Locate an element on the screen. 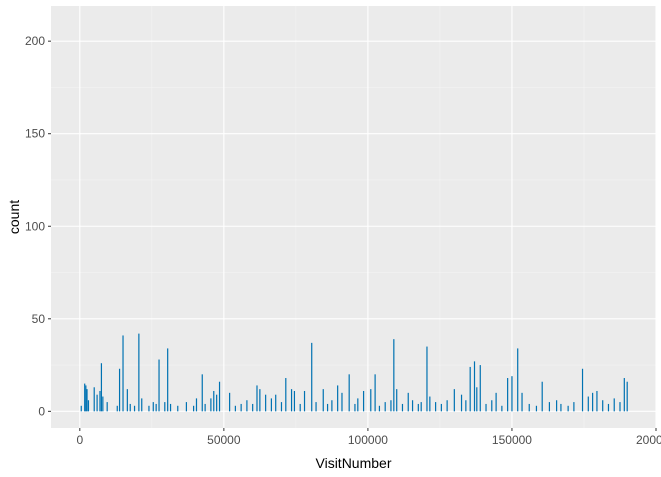  y-tick-label: 50 is located at coordinates (39, 319).